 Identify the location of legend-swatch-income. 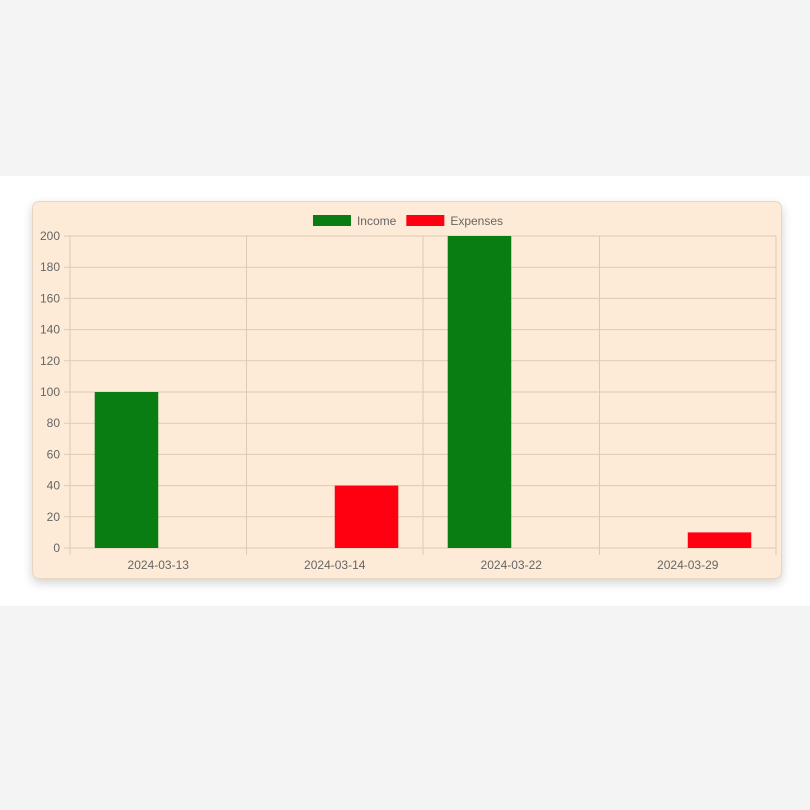
(331, 220).